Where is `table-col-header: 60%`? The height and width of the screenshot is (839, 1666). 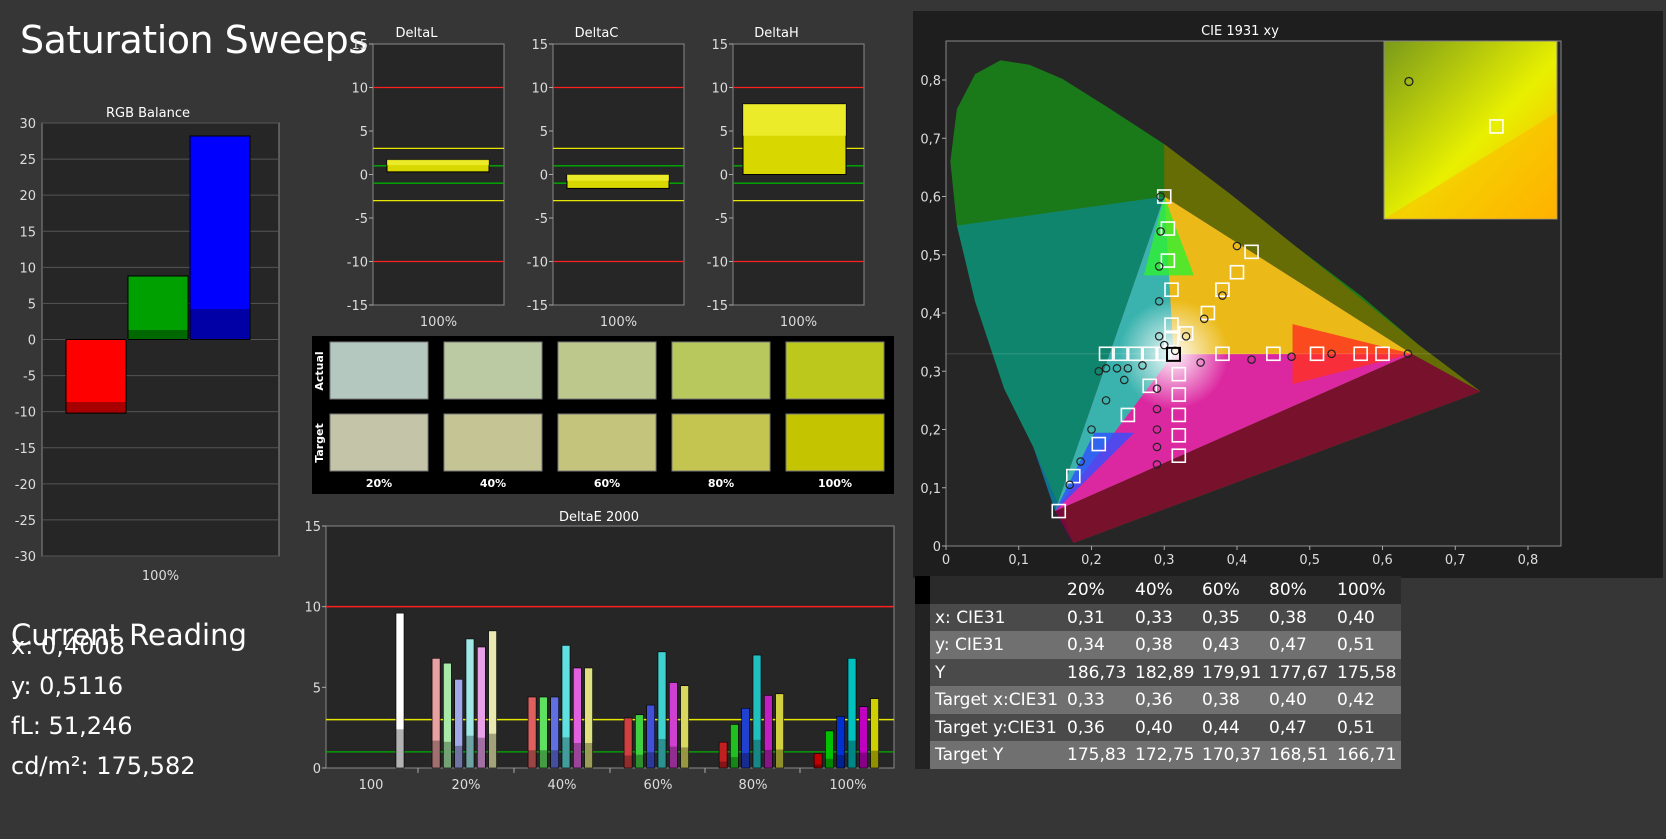 table-col-header: 60% is located at coordinates (1221, 590).